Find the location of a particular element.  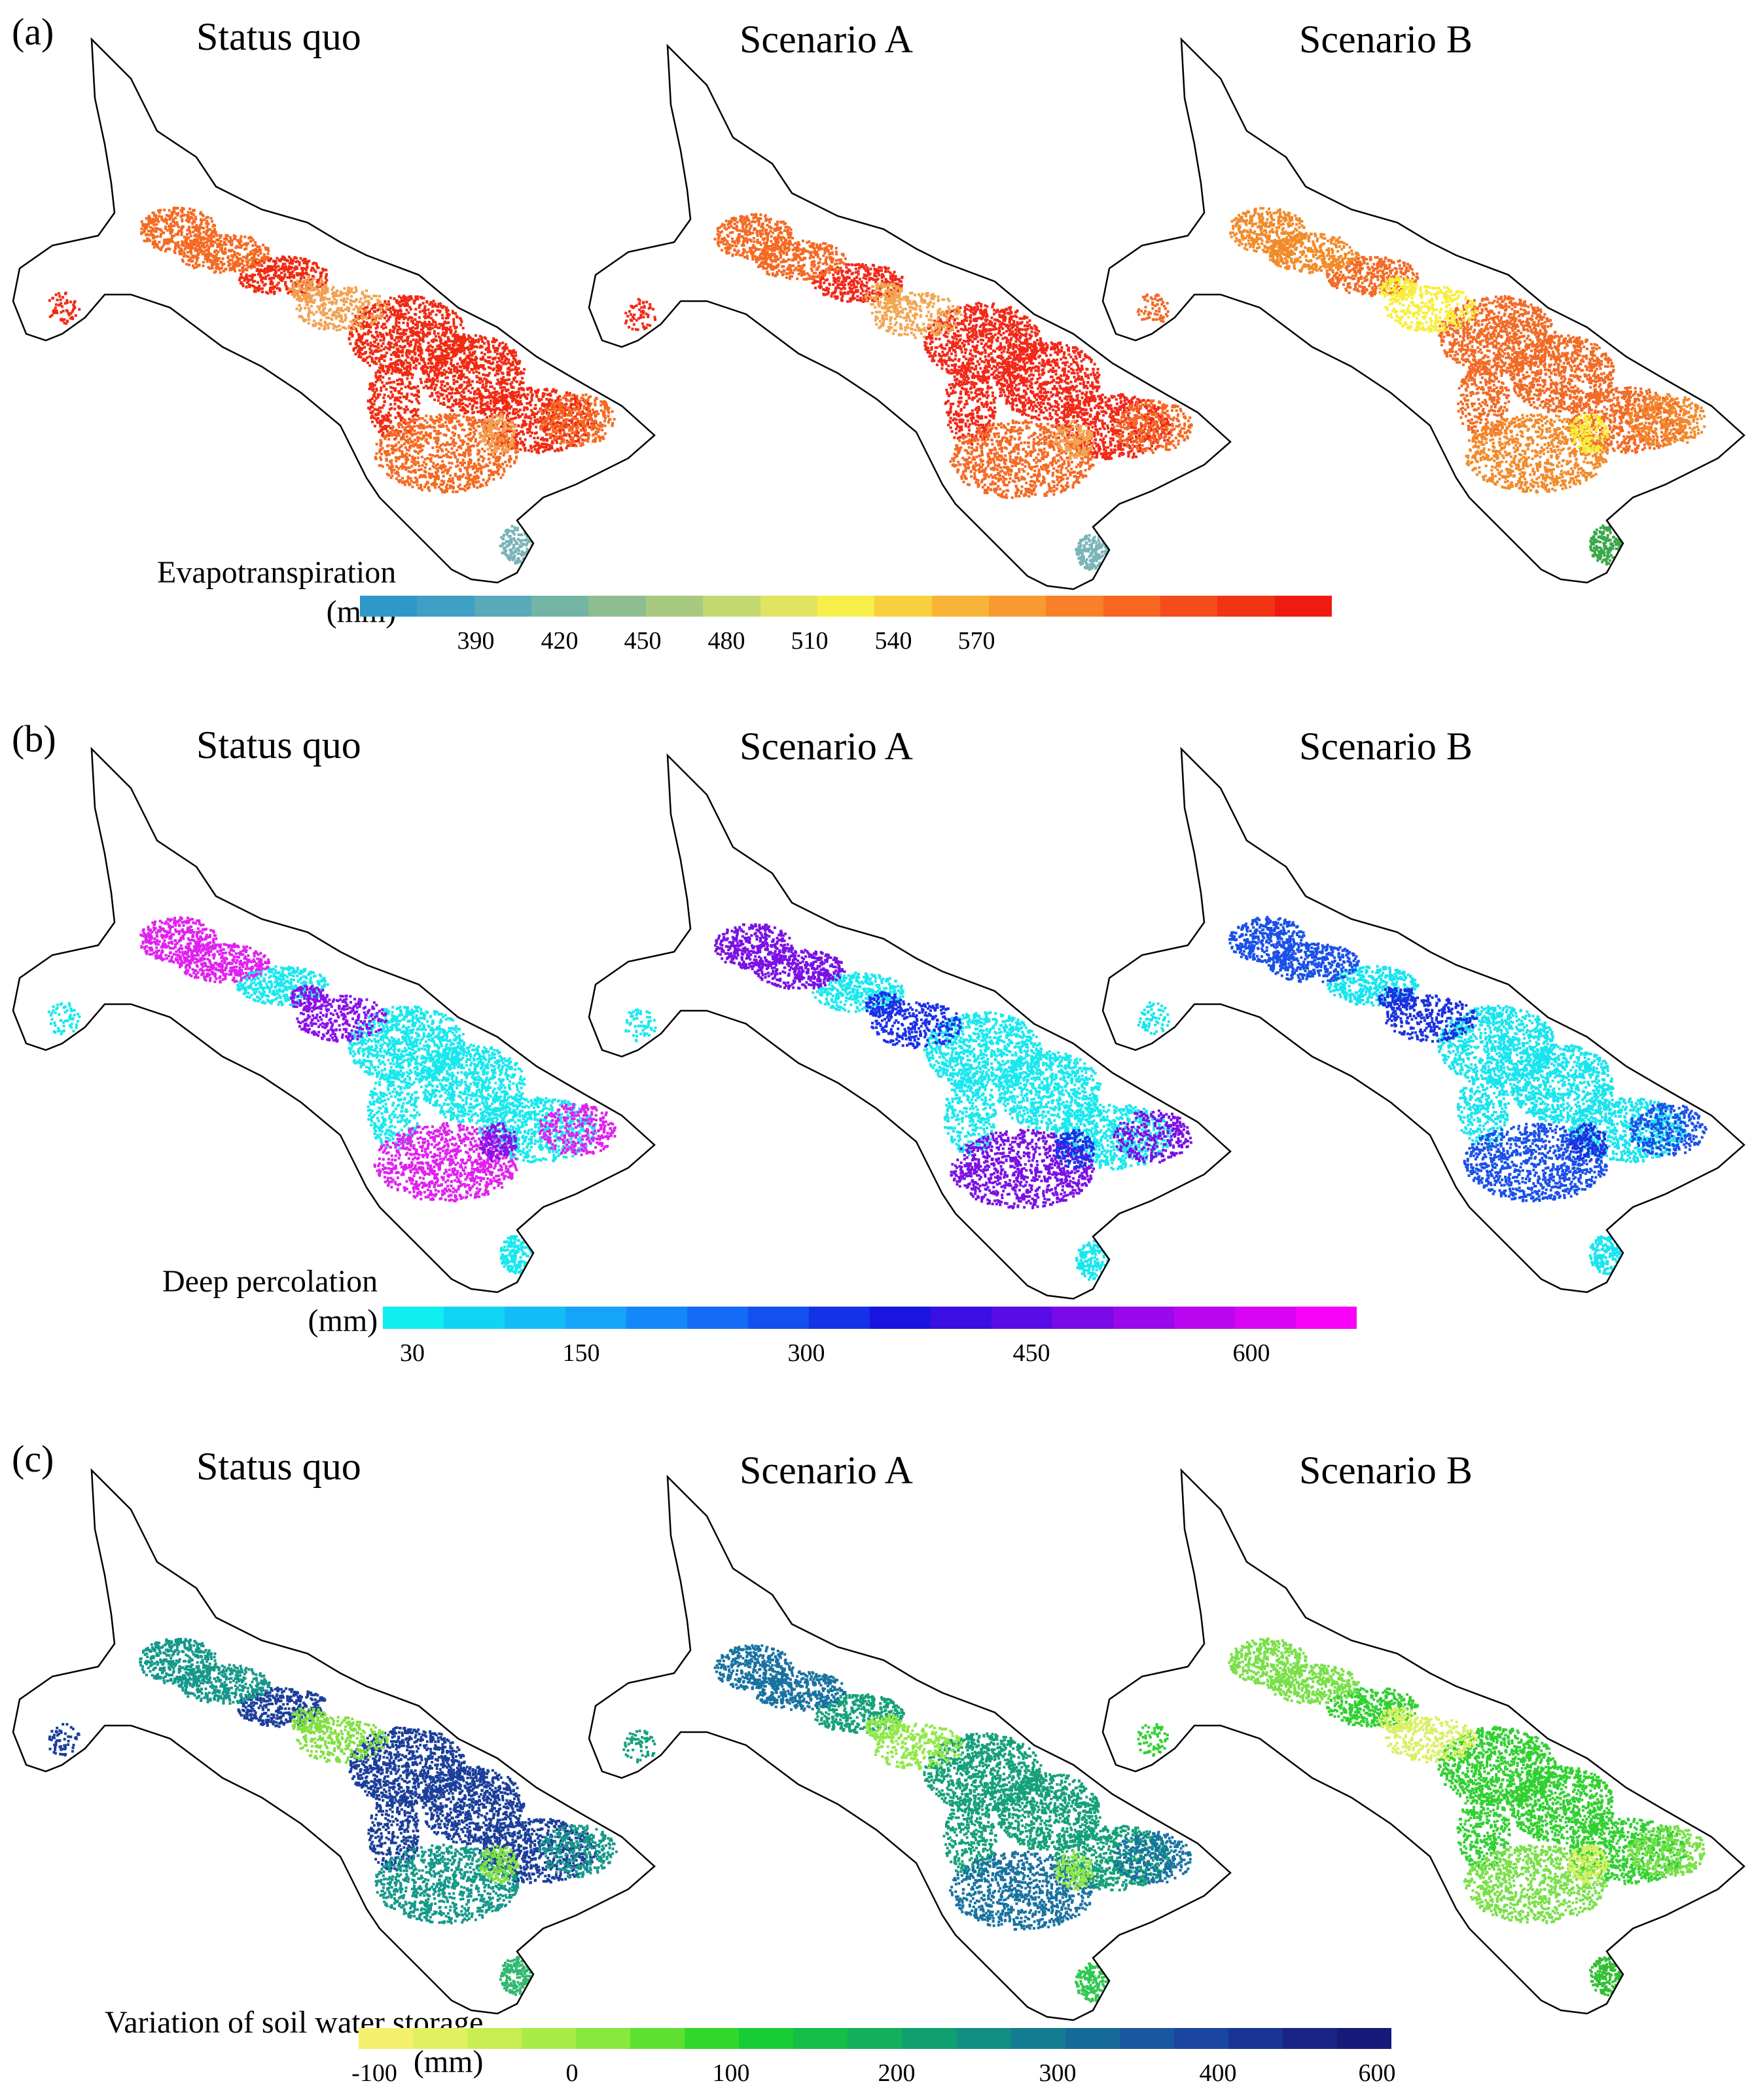

map-b-status-quo is located at coordinates (334, 1020).